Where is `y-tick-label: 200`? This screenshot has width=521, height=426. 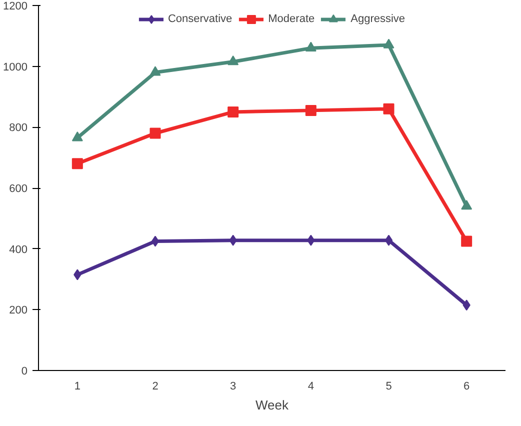 y-tick-label: 200 is located at coordinates (18, 310).